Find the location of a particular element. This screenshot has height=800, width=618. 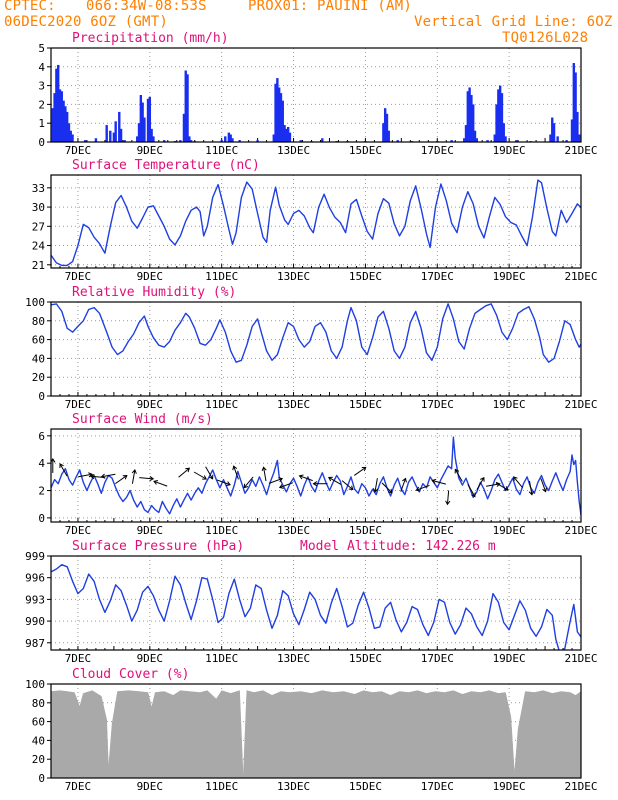

pressure-y-tick-label: 996 is located at coordinates (35, 578).